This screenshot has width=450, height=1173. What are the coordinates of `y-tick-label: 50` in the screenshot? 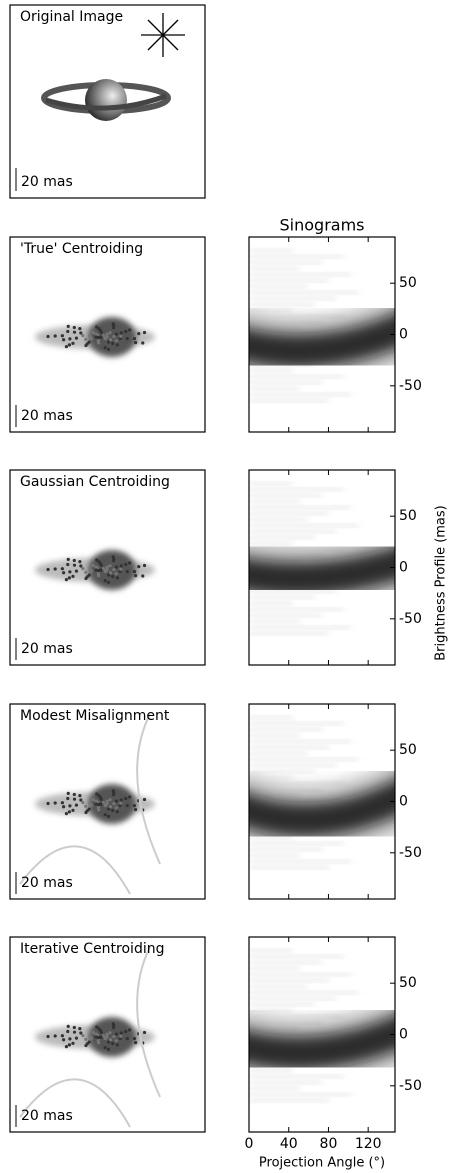 It's located at (408, 750).